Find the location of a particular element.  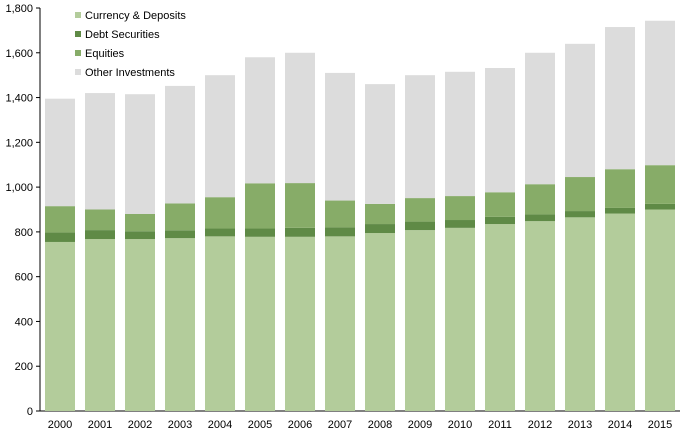

bar-other-investments-2012 is located at coordinates (540, 118).